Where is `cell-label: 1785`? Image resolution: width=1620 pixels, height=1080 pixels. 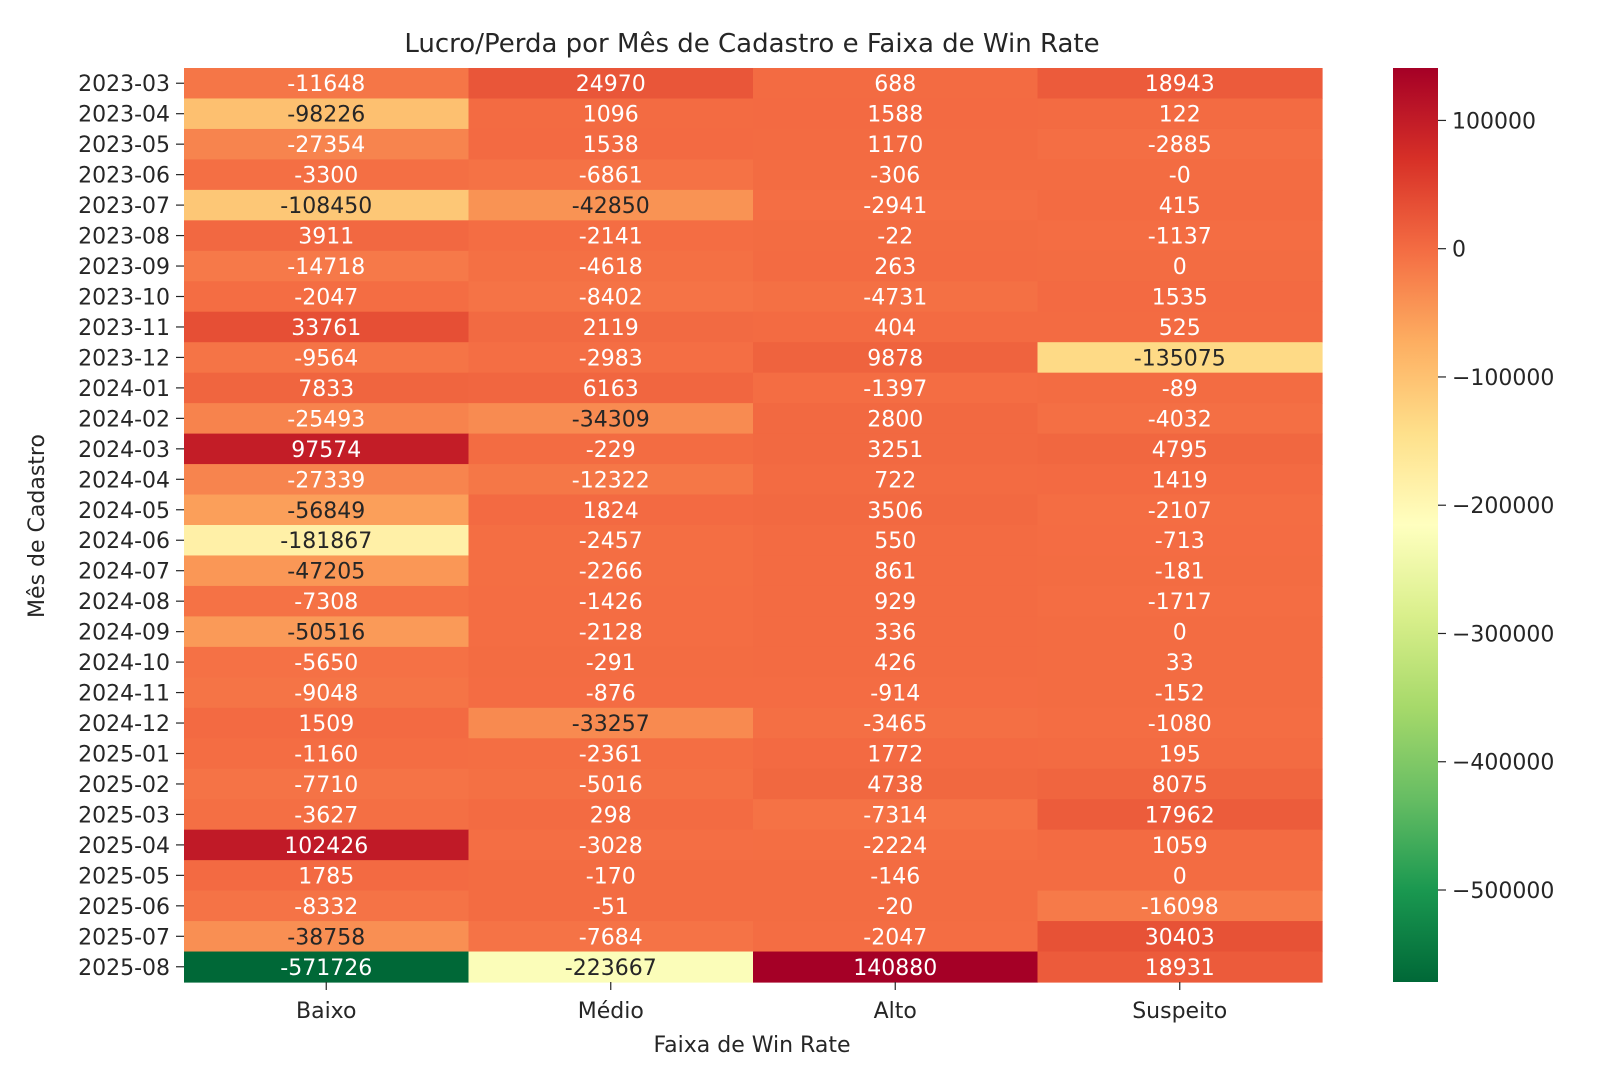 cell-label: 1785 is located at coordinates (326, 876).